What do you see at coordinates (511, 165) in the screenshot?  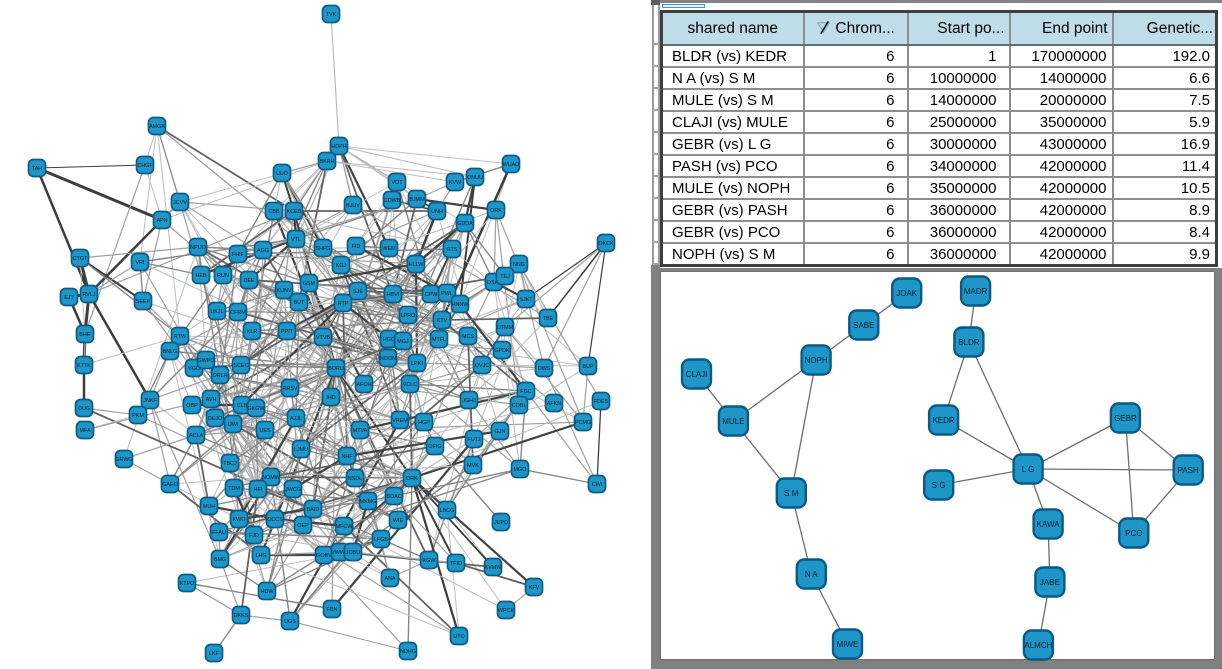 I see `svg-text: WUAO` at bounding box center [511, 165].